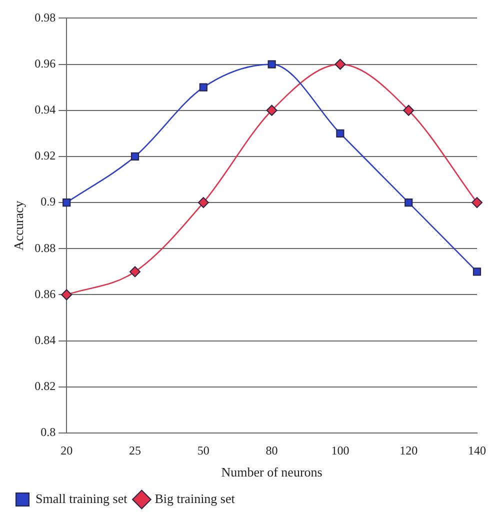  Describe the element at coordinates (45, 17) in the screenshot. I see `y-tick-label: 0.98` at that location.